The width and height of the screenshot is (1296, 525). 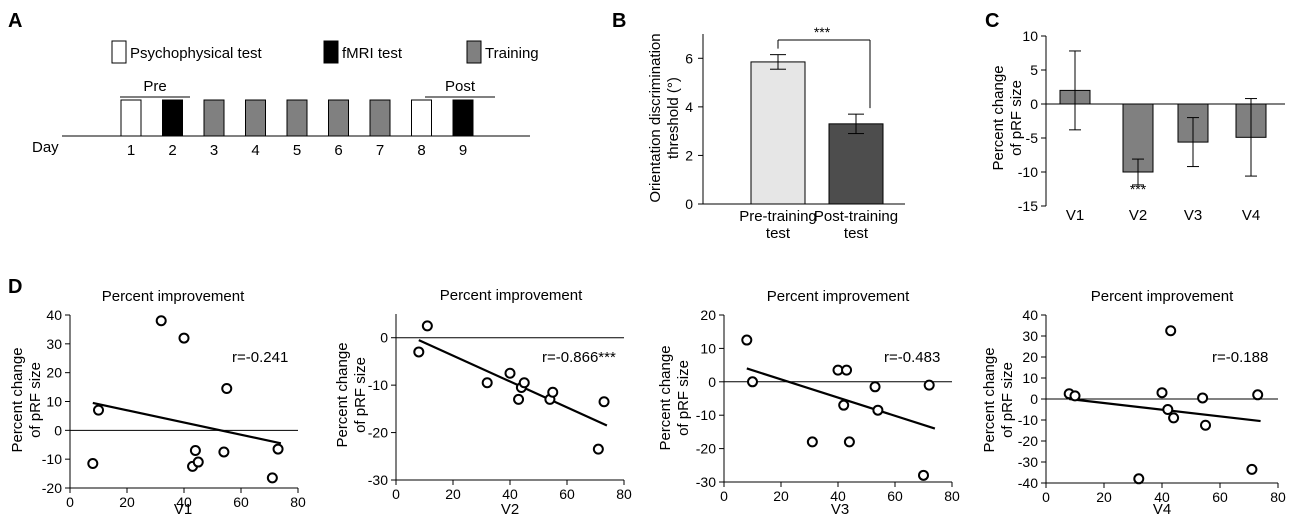 I want to click on chart-c-ytick-label: -5, so click(x=1032, y=138).